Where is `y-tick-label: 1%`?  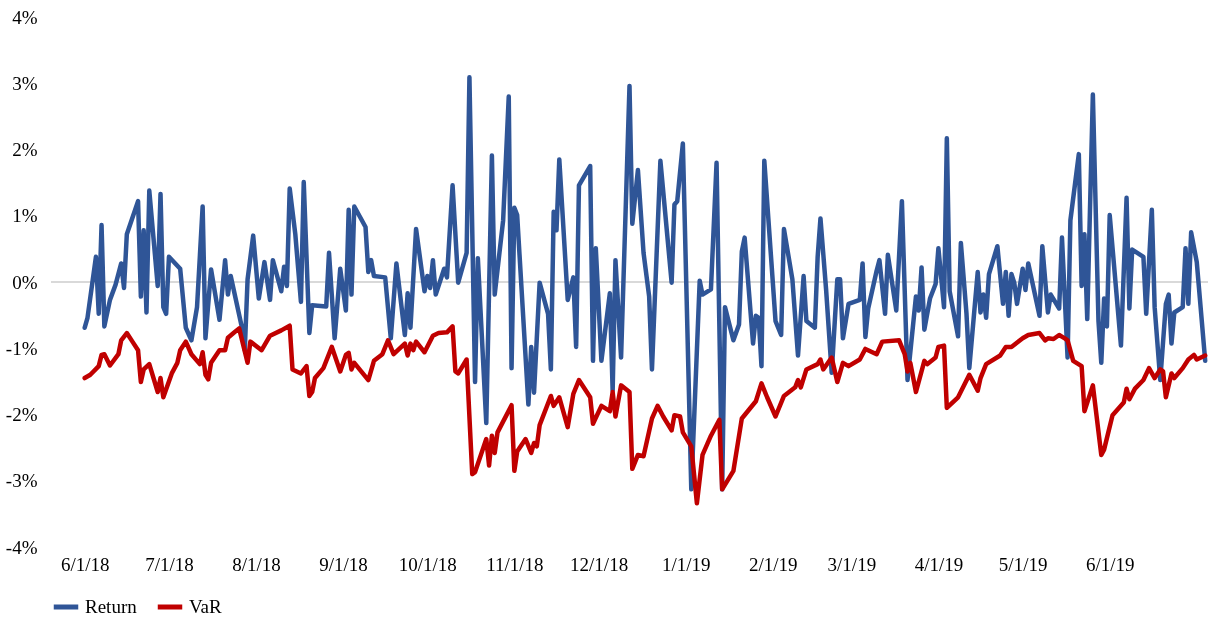
y-tick-label: 1% is located at coordinates (25, 216).